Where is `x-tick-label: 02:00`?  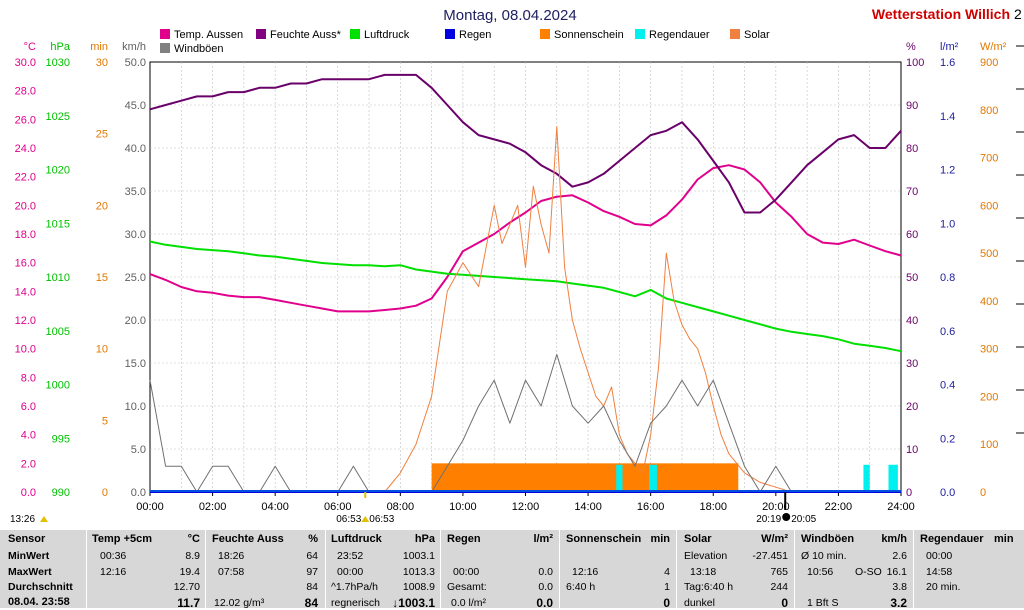 x-tick-label: 02:00 is located at coordinates (213, 507).